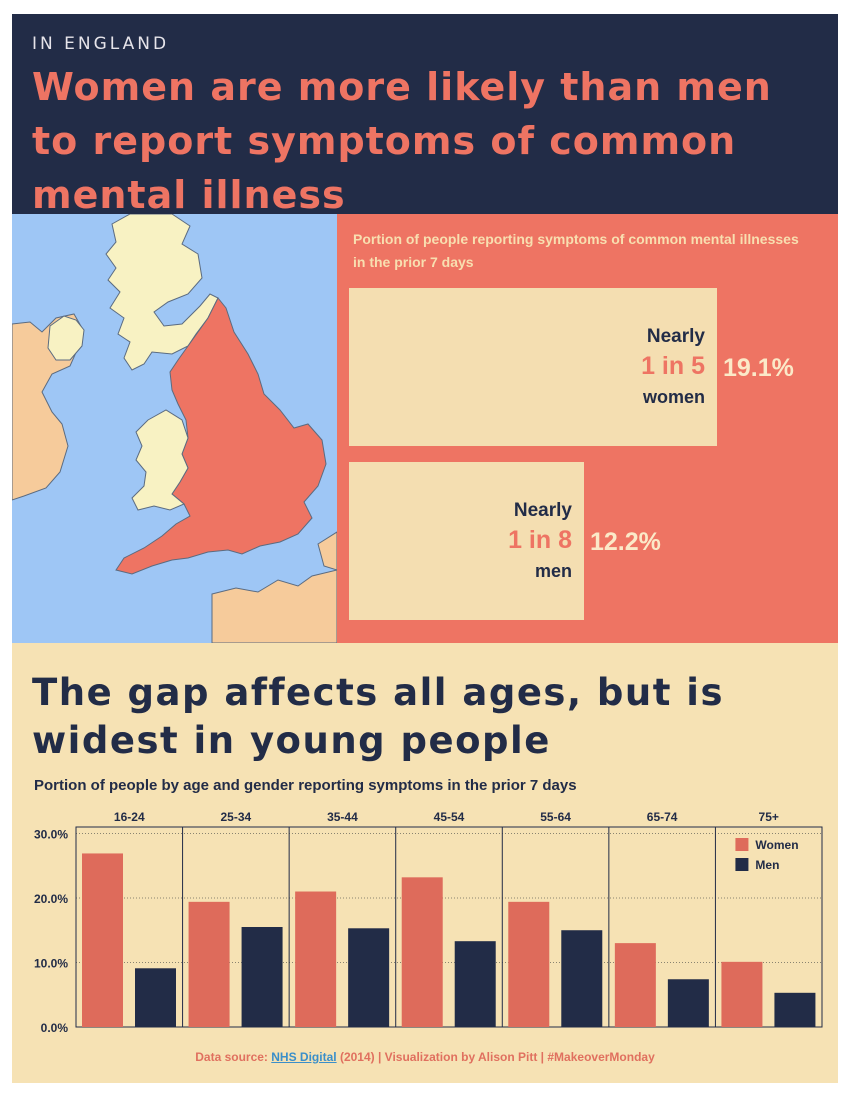 The width and height of the screenshot is (849, 1099). I want to click on category-label: 16-24, so click(129, 817).